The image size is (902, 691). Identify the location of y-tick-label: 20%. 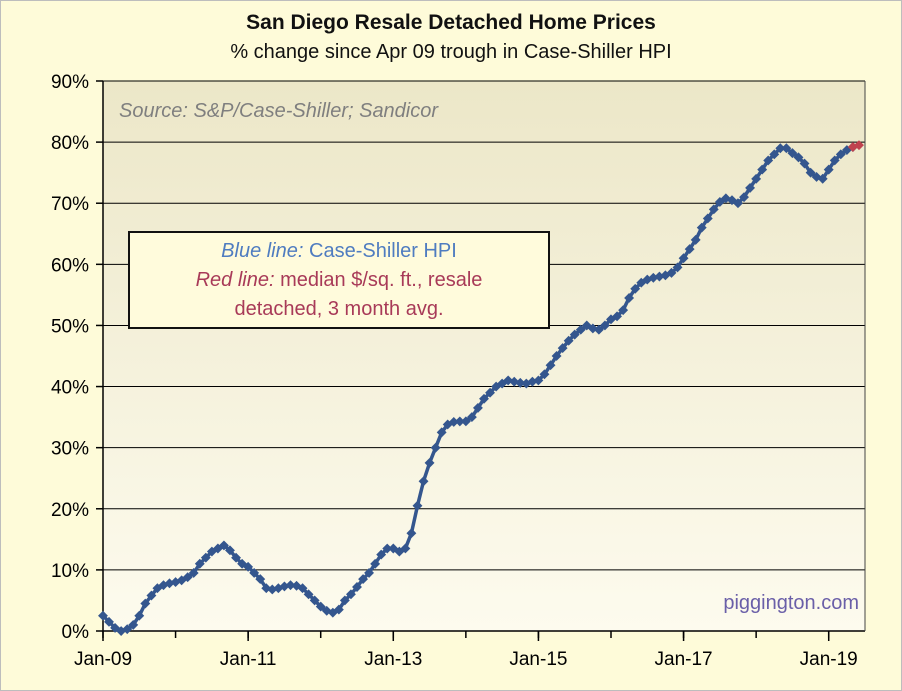
(70, 510).